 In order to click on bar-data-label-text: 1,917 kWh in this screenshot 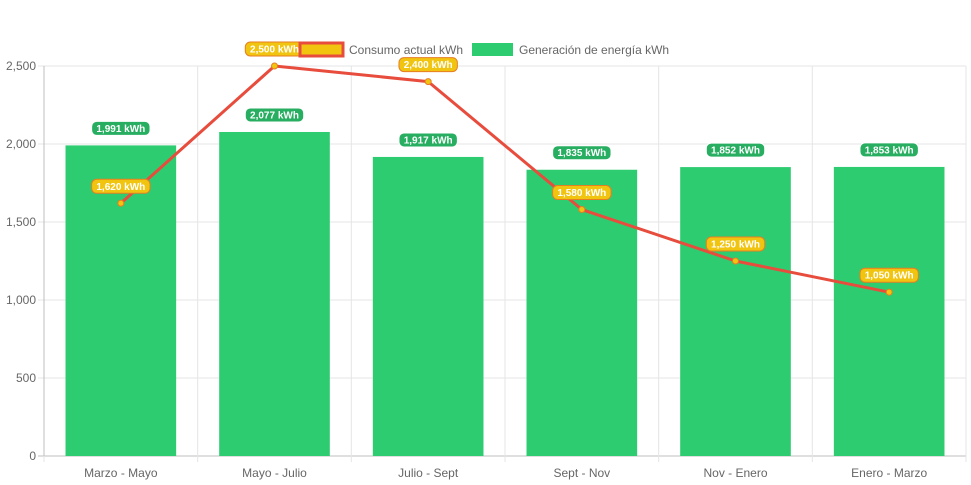, I will do `click(428, 140)`.